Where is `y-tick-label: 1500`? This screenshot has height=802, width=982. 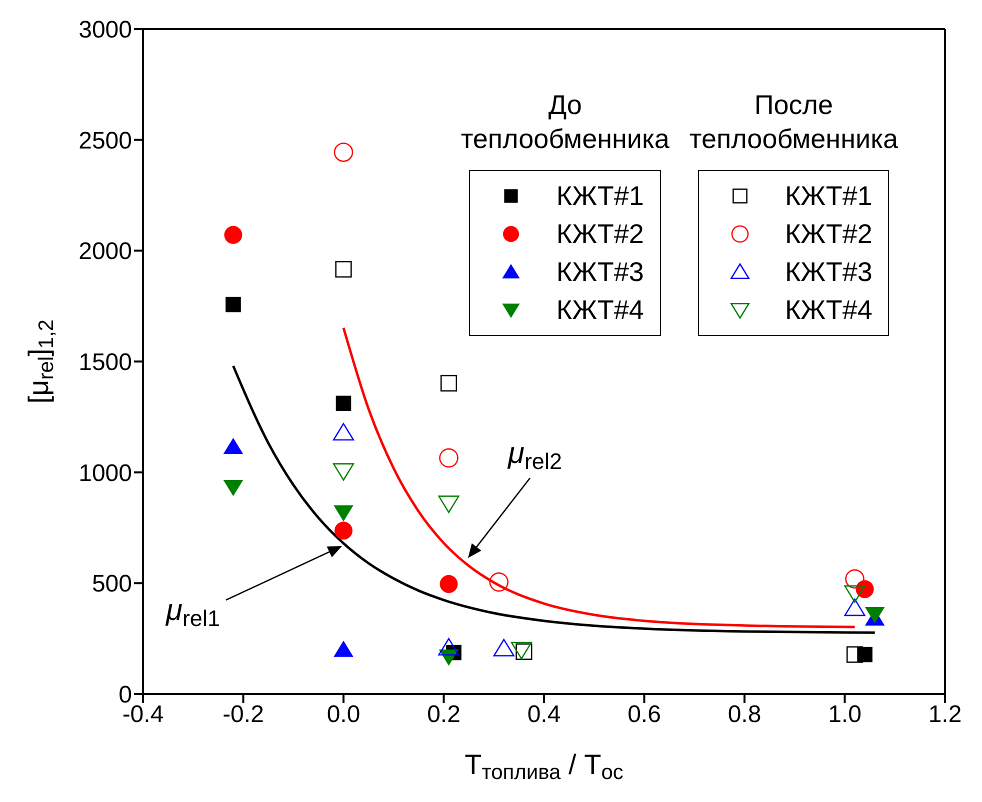 y-tick-label: 1500 is located at coordinates (105, 362).